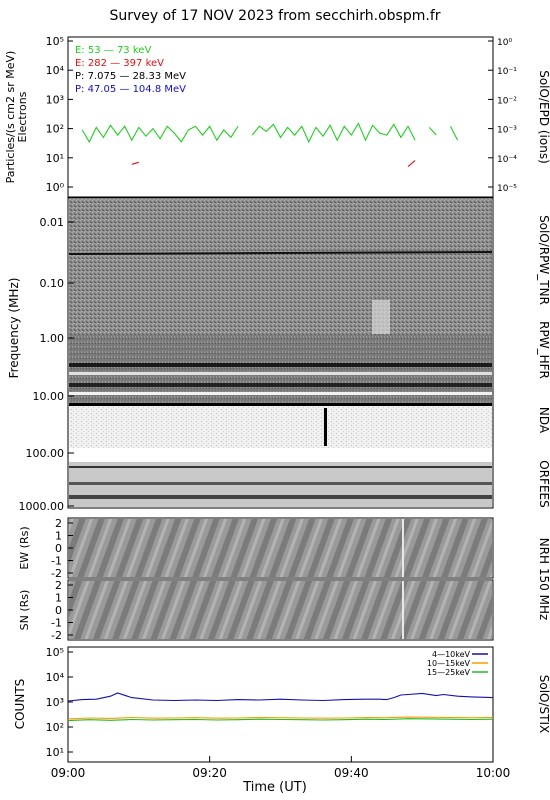  I want to click on epd-legend-entry-0: E: 53 — 73 keV, so click(113, 50).